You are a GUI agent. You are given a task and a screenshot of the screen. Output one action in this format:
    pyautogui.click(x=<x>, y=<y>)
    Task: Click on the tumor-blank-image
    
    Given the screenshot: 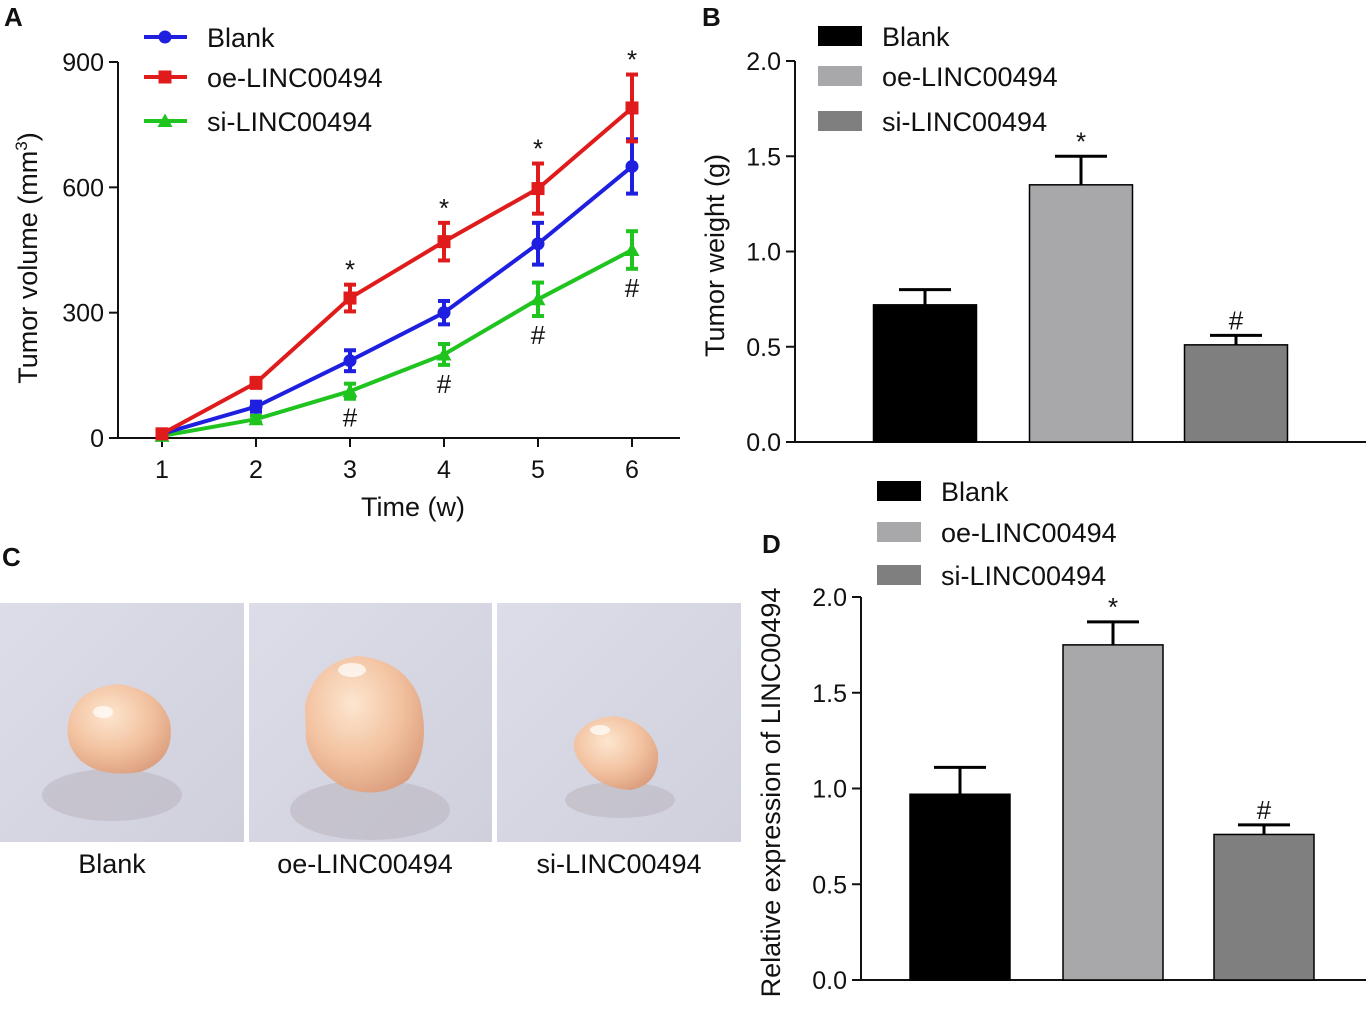 What is the action you would take?
    pyautogui.click(x=119, y=729)
    